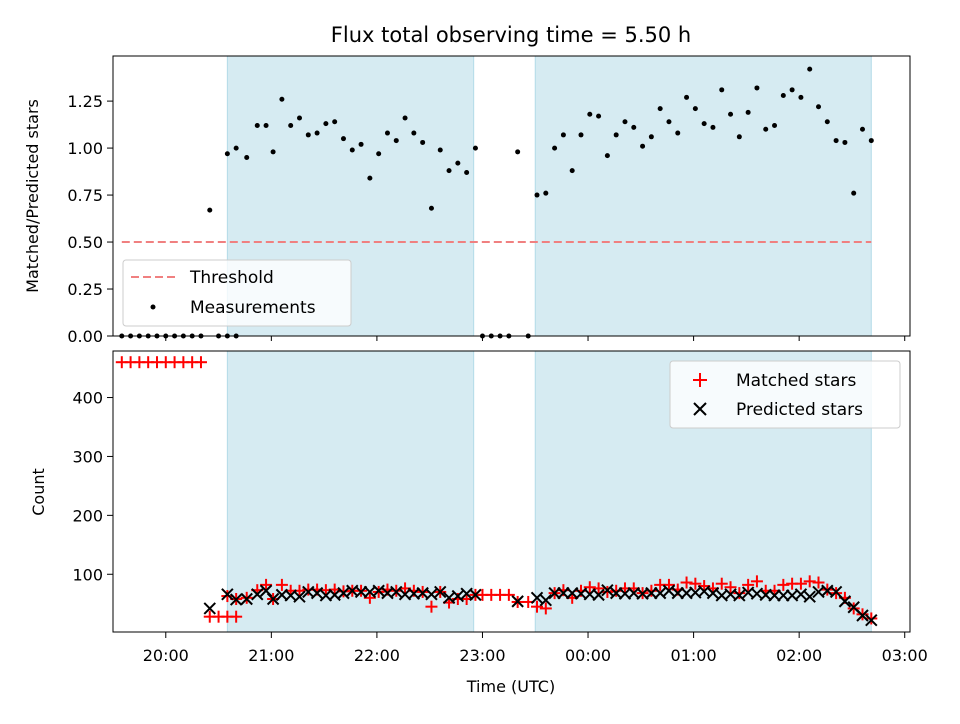  Describe the element at coordinates (85, 195) in the screenshot. I see `top-y-tick-label: 0.75` at that location.